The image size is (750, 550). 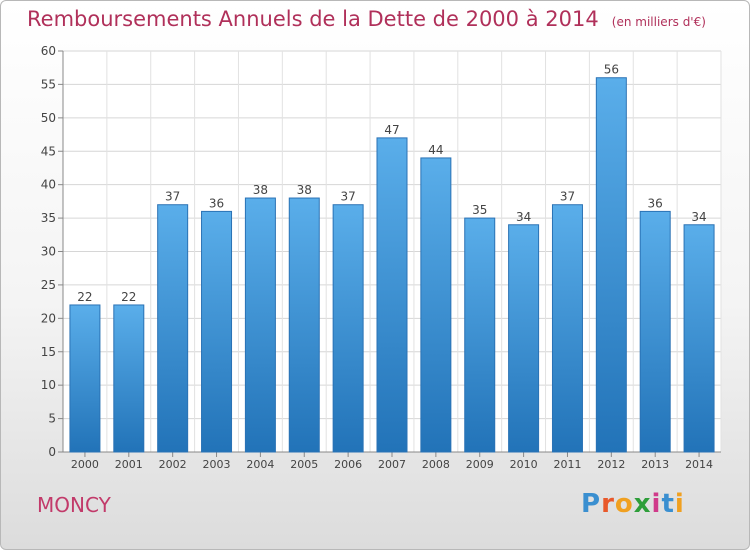 What do you see at coordinates (608, 504) in the screenshot?
I see `logo-letter: r` at bounding box center [608, 504].